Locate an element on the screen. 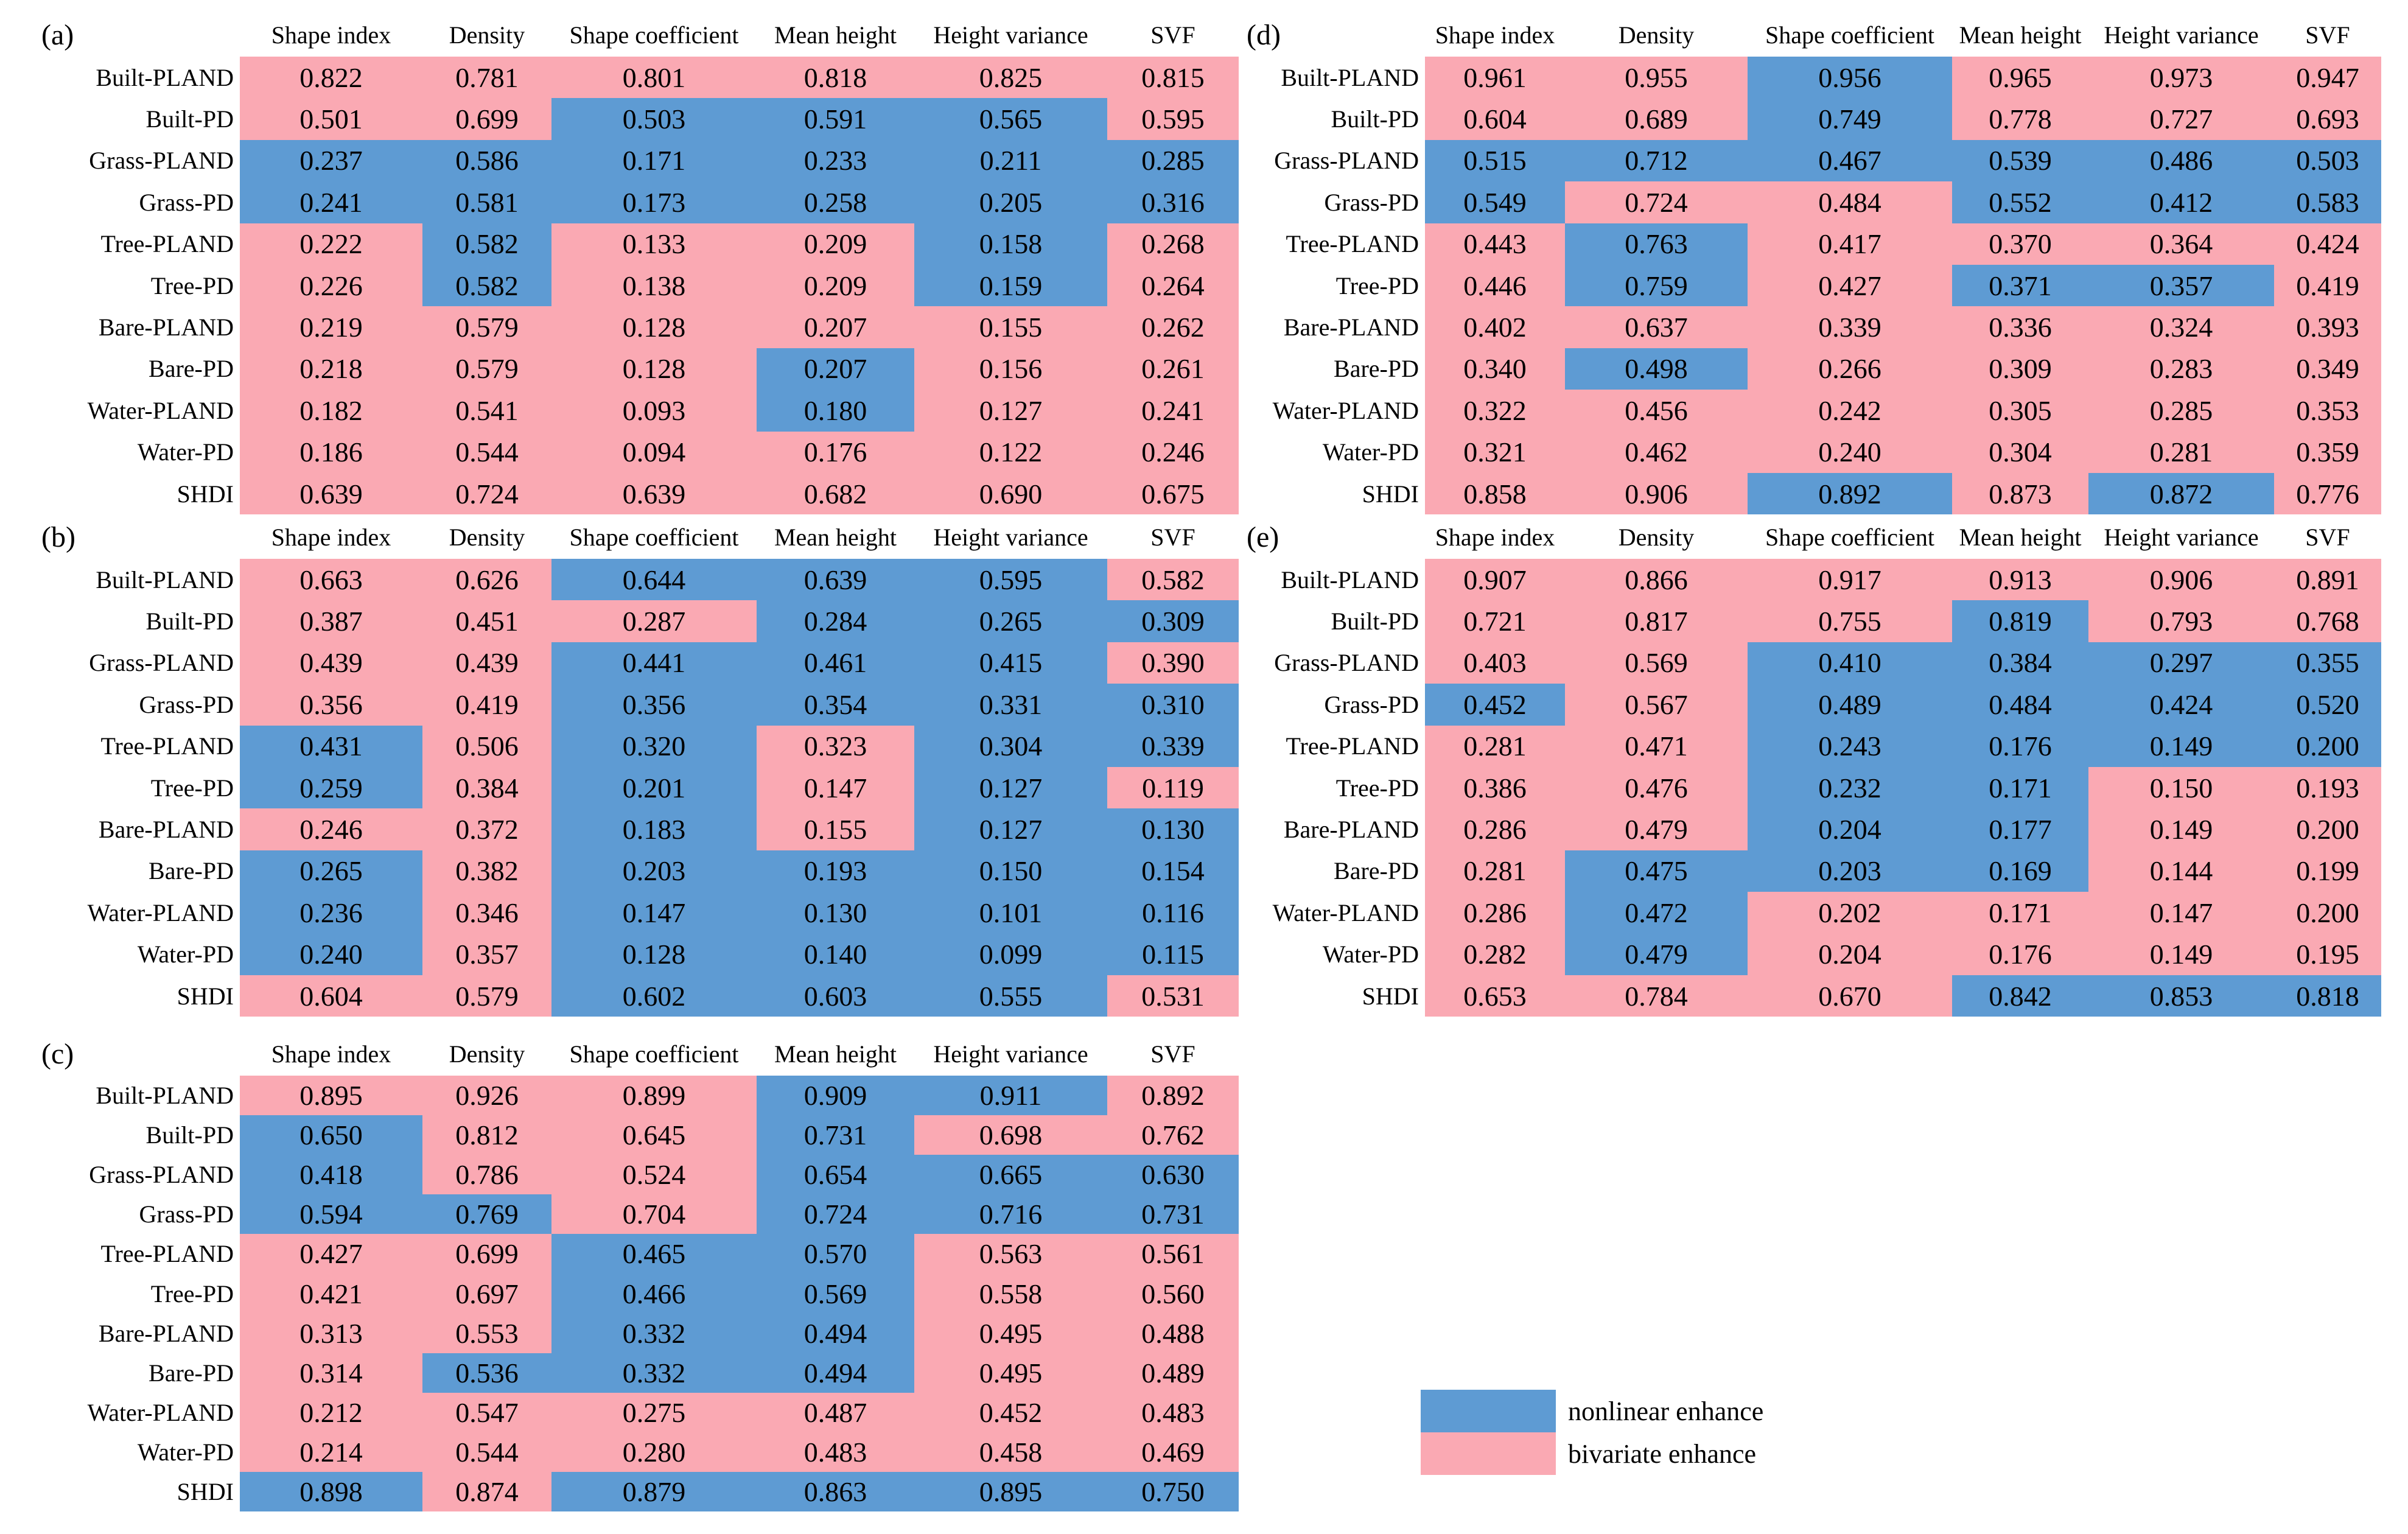 The height and width of the screenshot is (1534, 2408). value-cell-e-r11c5: 0.853 is located at coordinates (2181, 996).